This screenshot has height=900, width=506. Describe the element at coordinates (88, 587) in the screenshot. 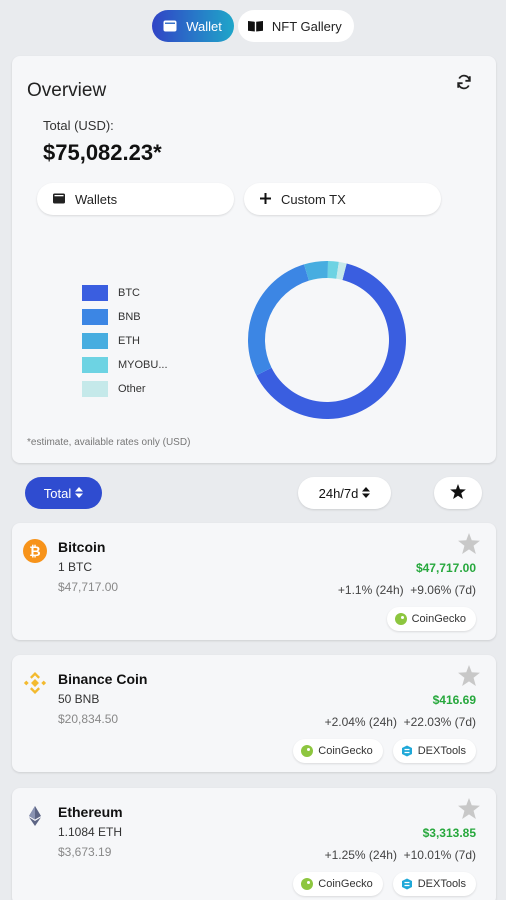

I see `coin-holding-value: $47,717.00` at that location.